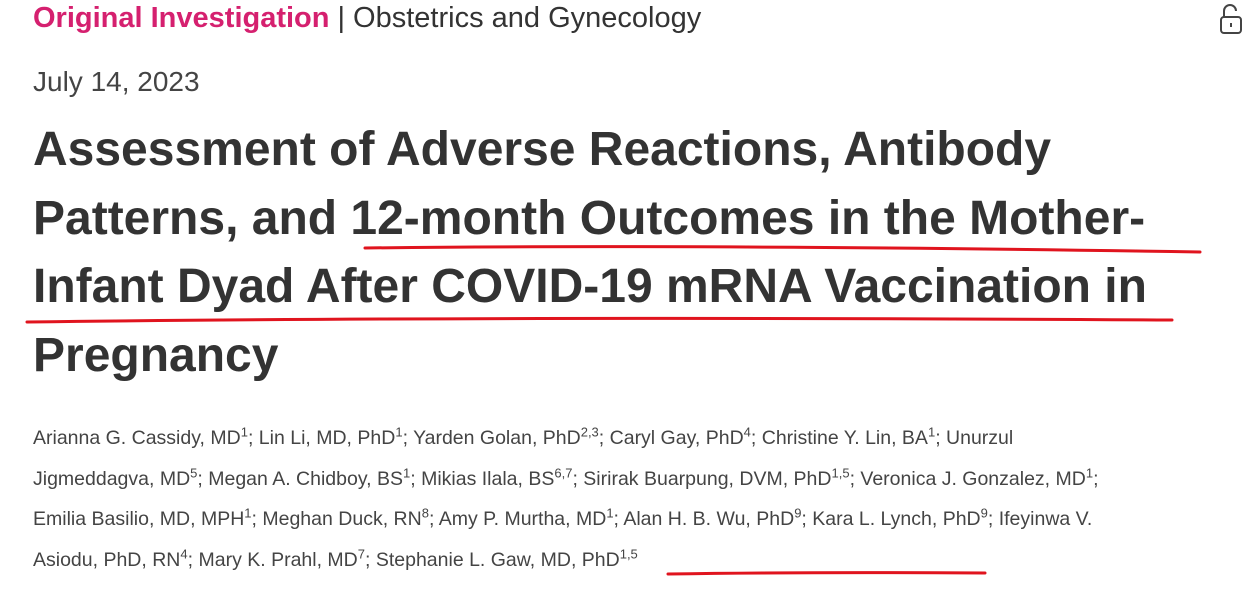  What do you see at coordinates (676, 438) in the screenshot?
I see `author-name: Caryl Gay, PhD` at bounding box center [676, 438].